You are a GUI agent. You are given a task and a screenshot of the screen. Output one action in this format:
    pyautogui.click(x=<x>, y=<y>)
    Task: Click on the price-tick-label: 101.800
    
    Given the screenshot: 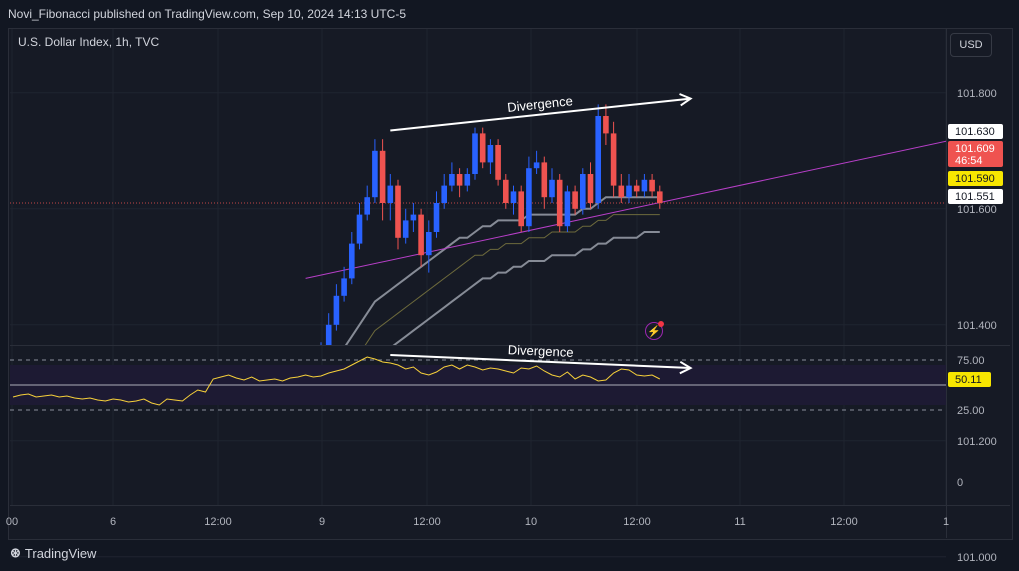 What is the action you would take?
    pyautogui.click(x=977, y=94)
    